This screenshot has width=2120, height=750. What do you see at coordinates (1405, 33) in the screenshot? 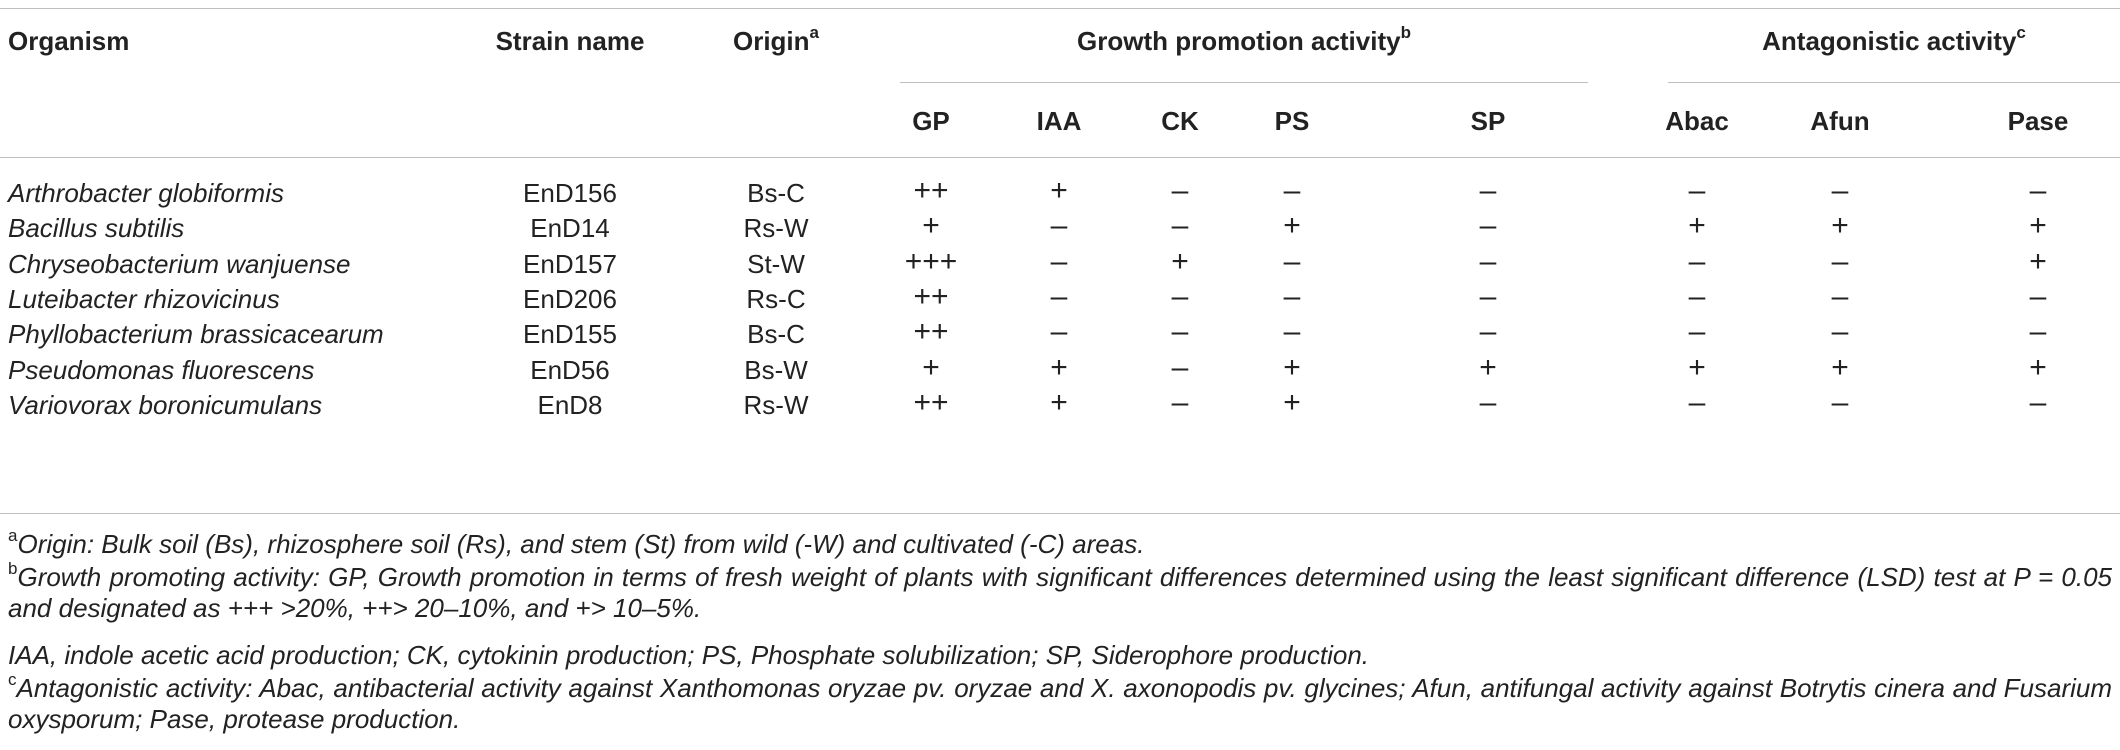
I see `growth-footnote-marker: b` at bounding box center [1405, 33].